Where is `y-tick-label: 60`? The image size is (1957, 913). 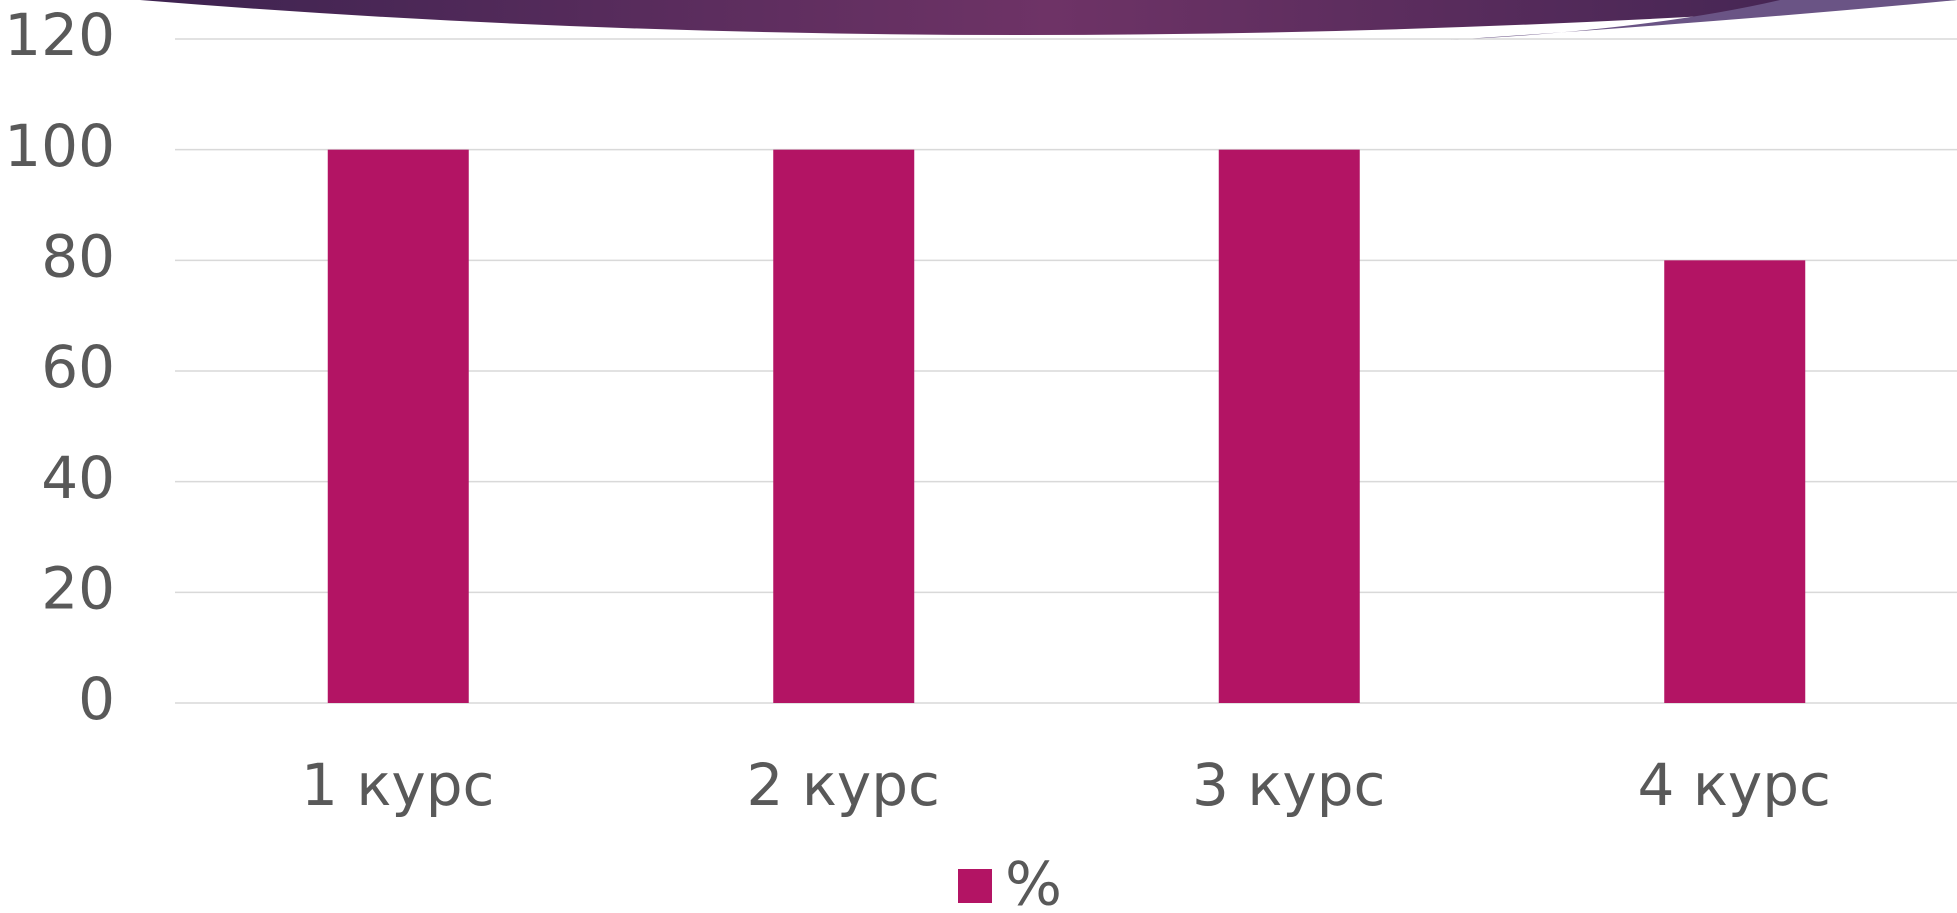 y-tick-label: 60 is located at coordinates (78, 367).